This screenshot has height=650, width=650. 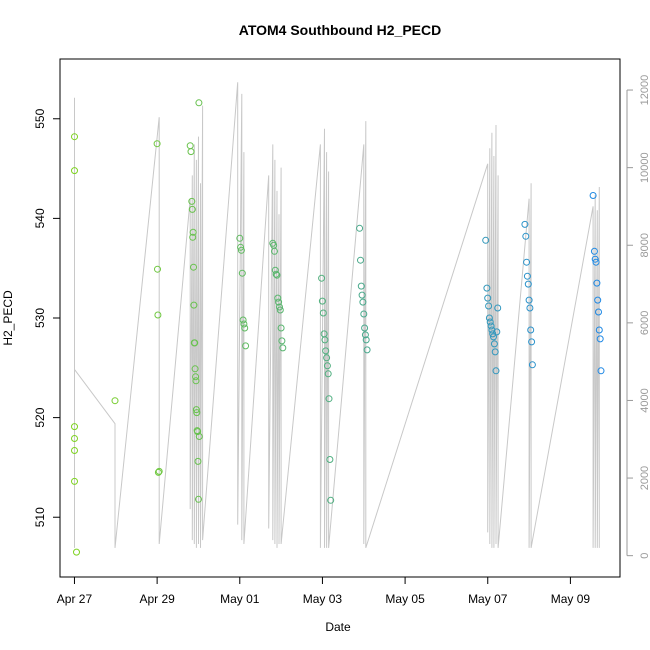 I want to click on right-tick-label: 6000, so click(x=644, y=323).